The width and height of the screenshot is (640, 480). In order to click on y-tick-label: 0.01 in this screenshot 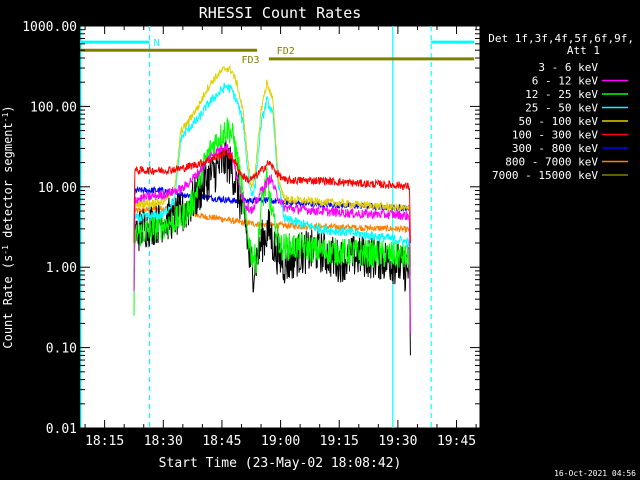, I will do `click(61, 429)`.